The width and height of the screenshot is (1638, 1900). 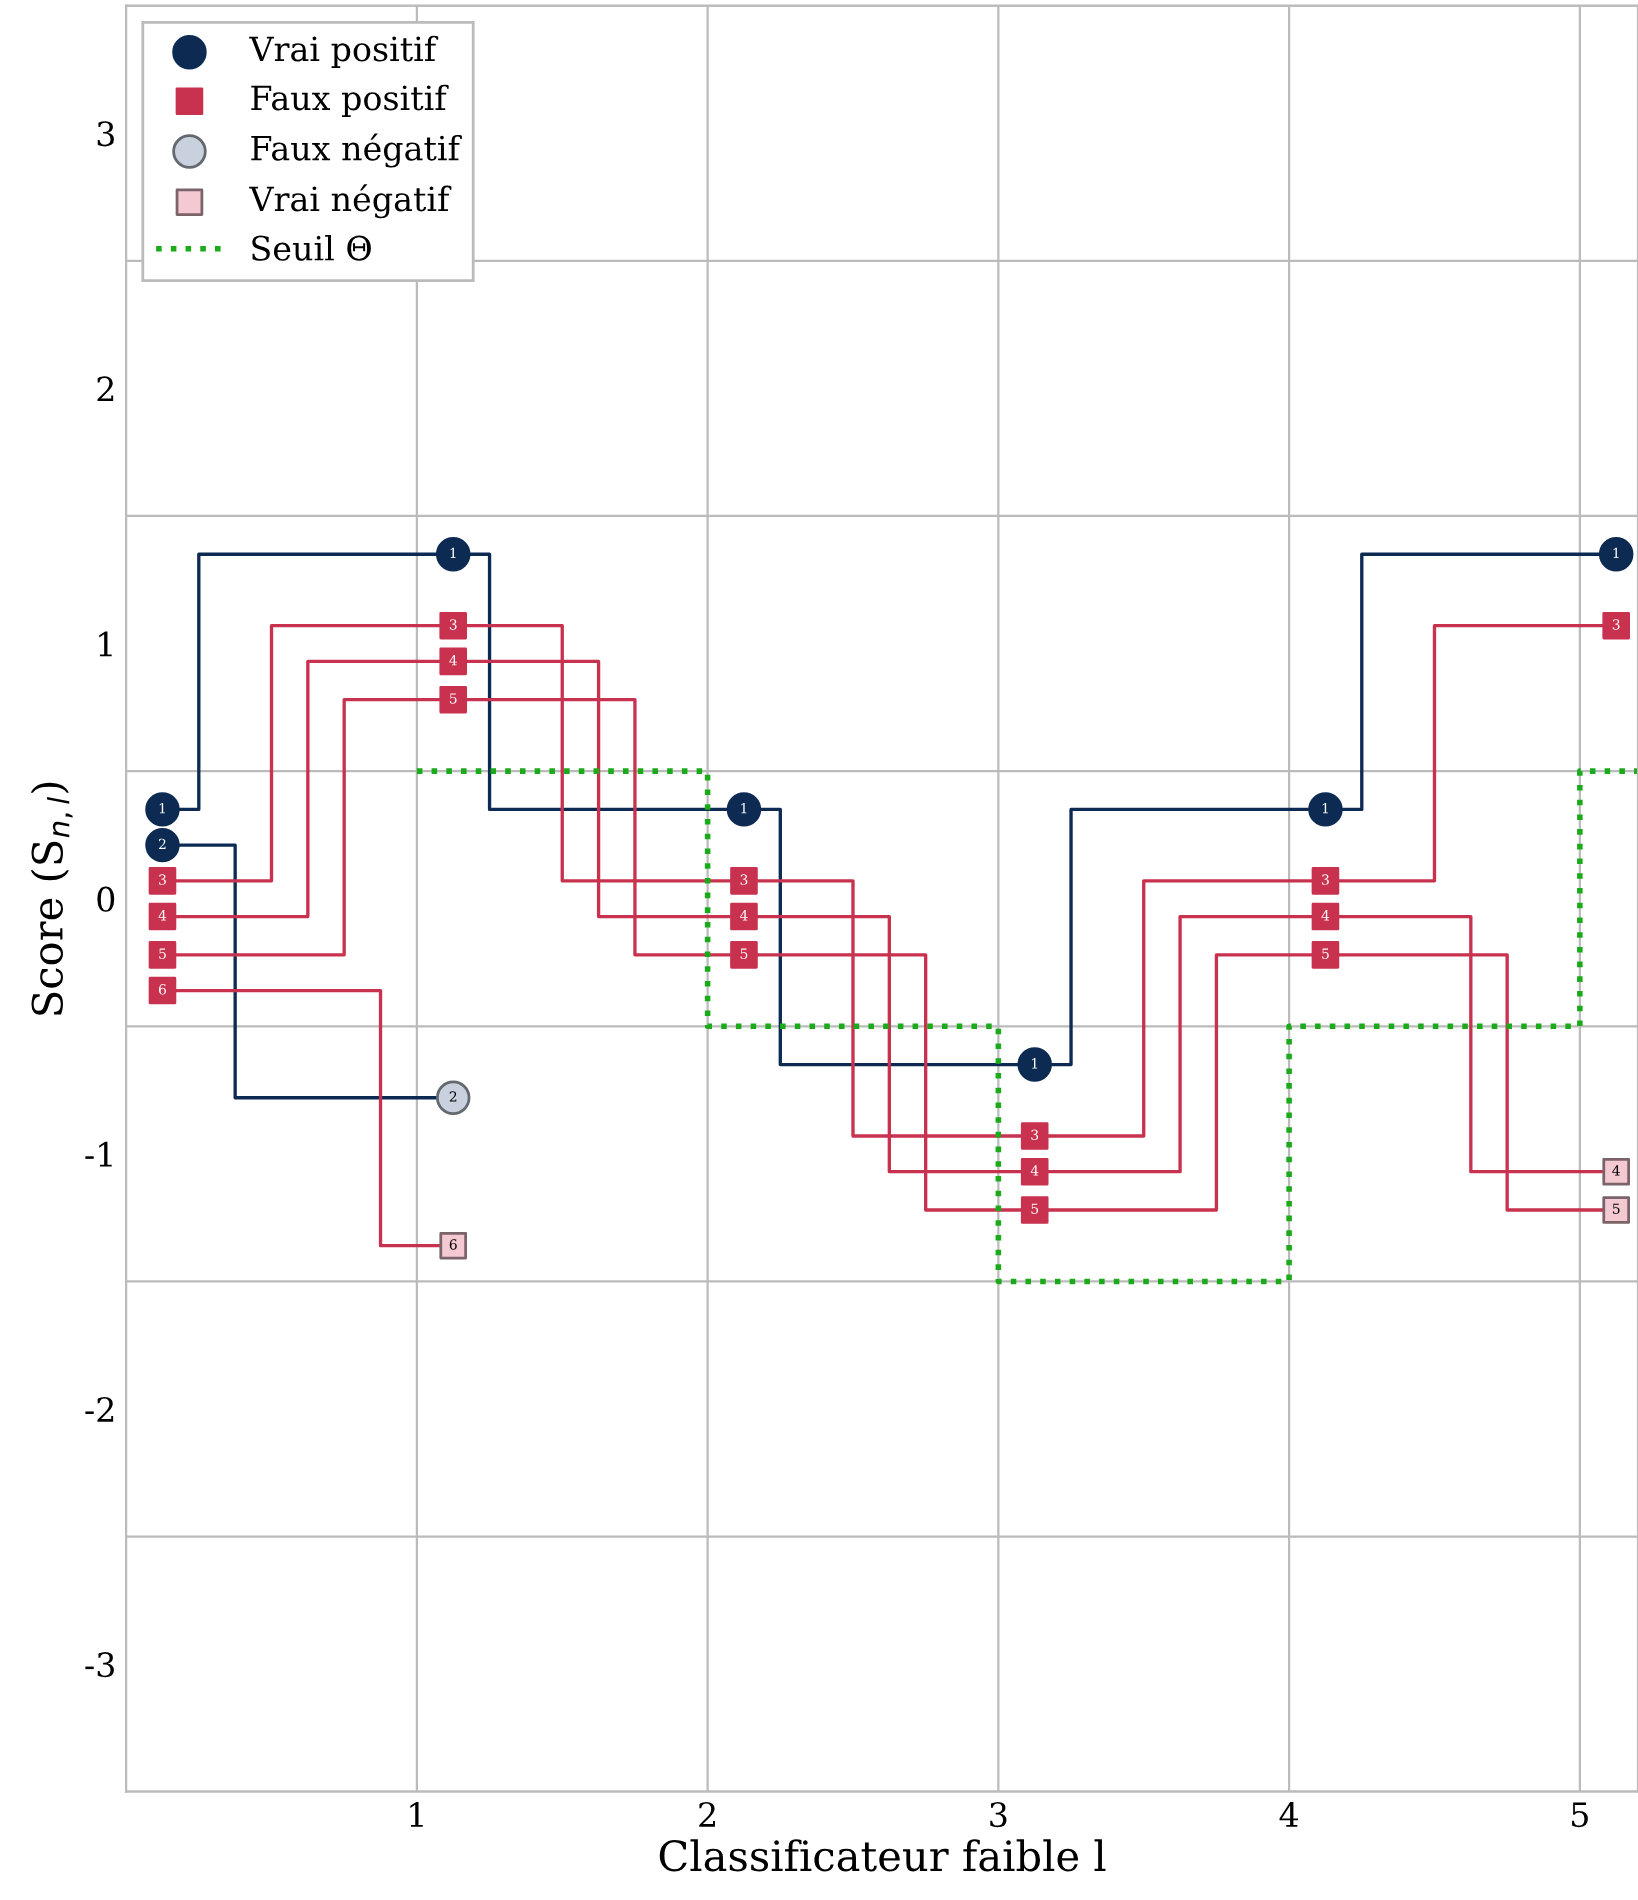 I want to click on y-tick-label: 3, so click(x=105, y=134).